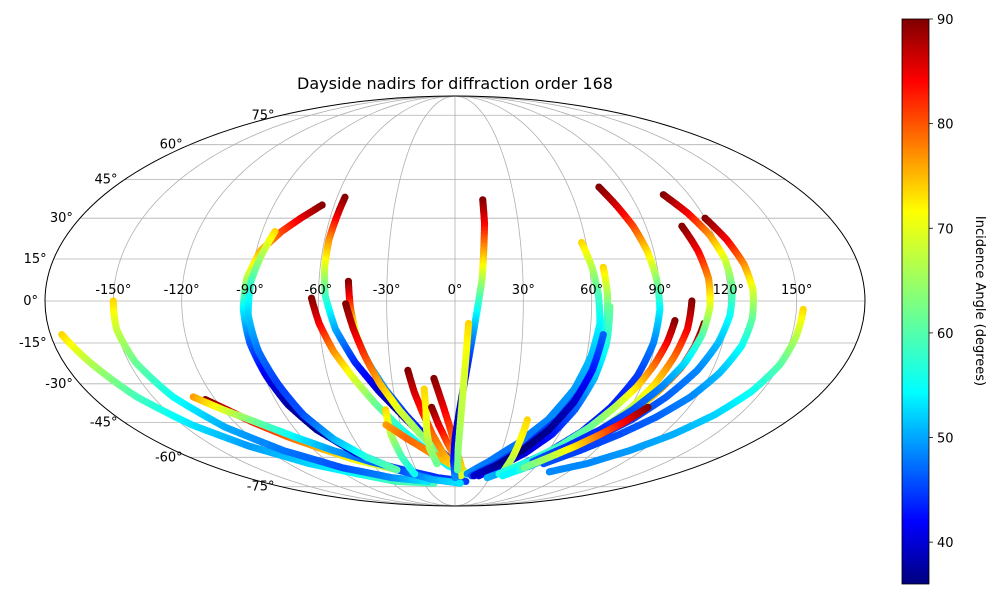 The height and width of the screenshot is (600, 1000). I want to click on colorbar-ticks: 40 50 60 70 80 90, so click(941, 282).